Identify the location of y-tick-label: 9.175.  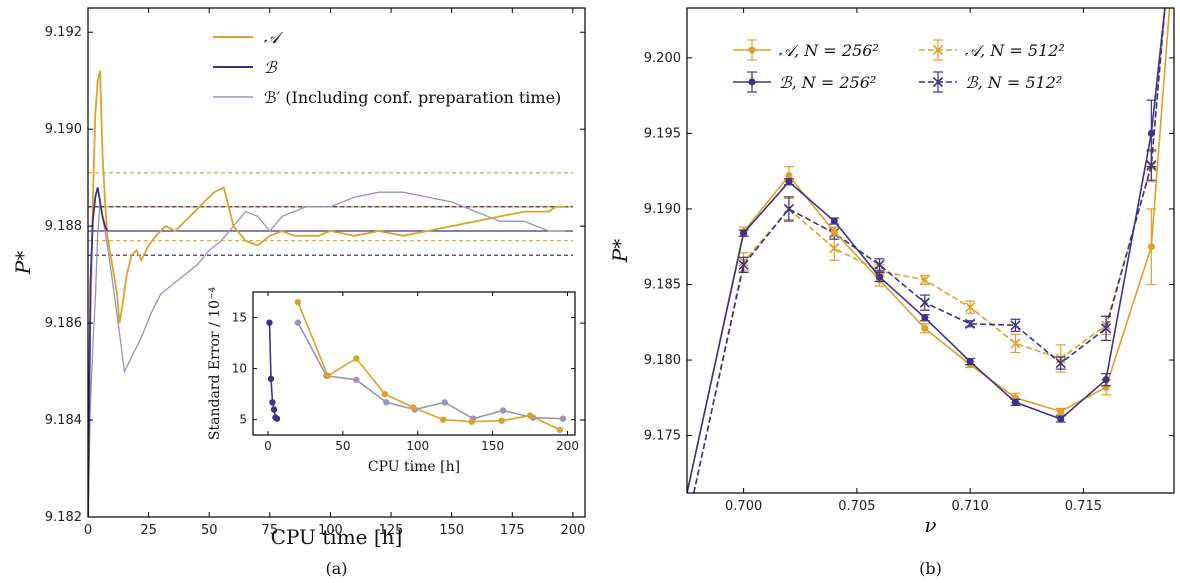
(662, 436).